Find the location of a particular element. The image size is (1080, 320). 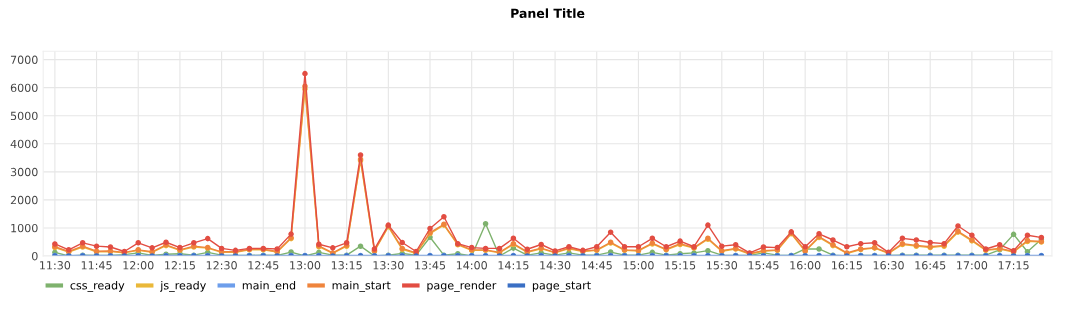

x-tick-label: 16:00 is located at coordinates (805, 265).